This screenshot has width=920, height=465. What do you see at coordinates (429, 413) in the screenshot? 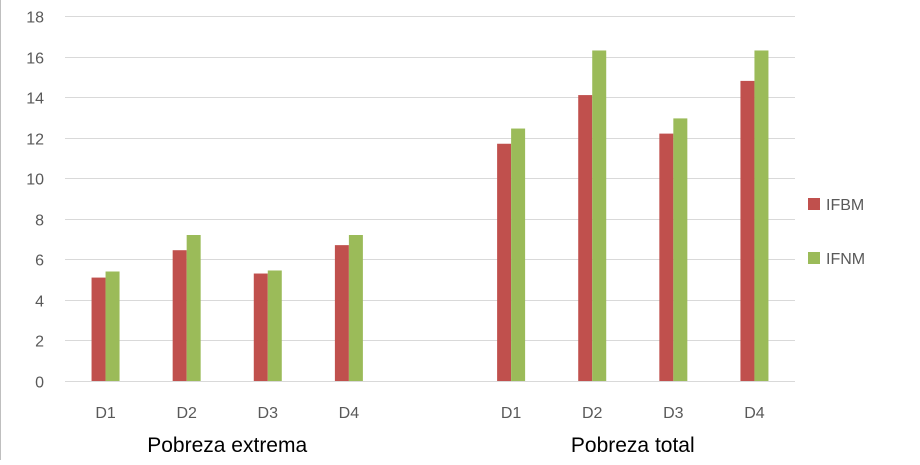
I see `x-axis-ticks: D1 D2 D3 D4 D1 D2 D3 D4` at bounding box center [429, 413].